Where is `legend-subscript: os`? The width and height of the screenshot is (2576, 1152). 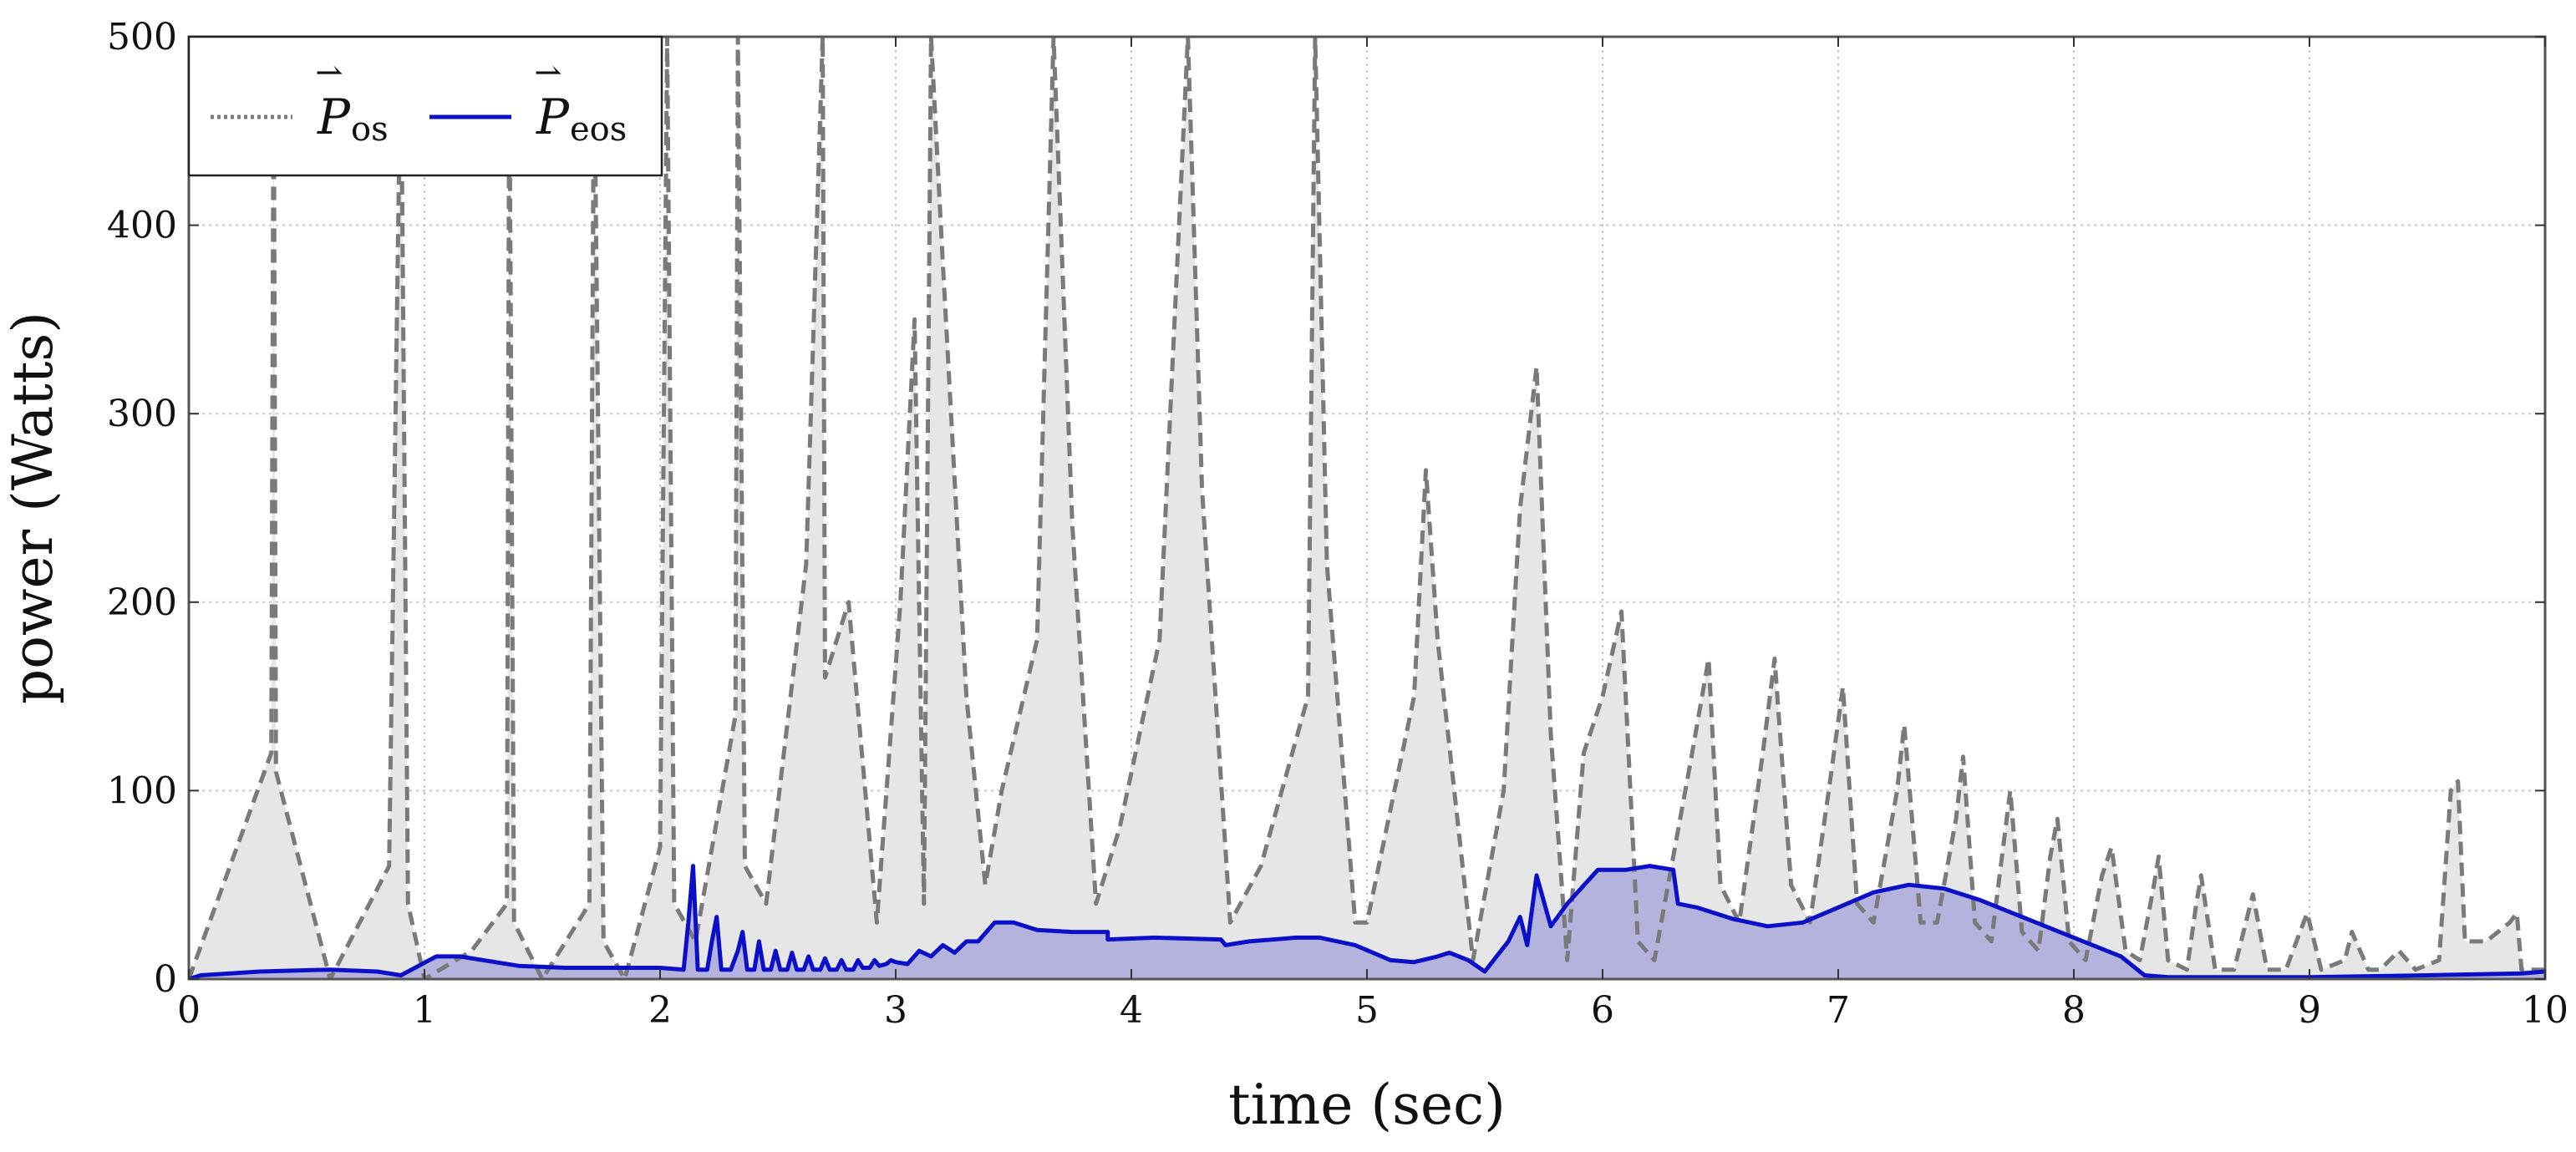
legend-subscript: os is located at coordinates (370, 129).